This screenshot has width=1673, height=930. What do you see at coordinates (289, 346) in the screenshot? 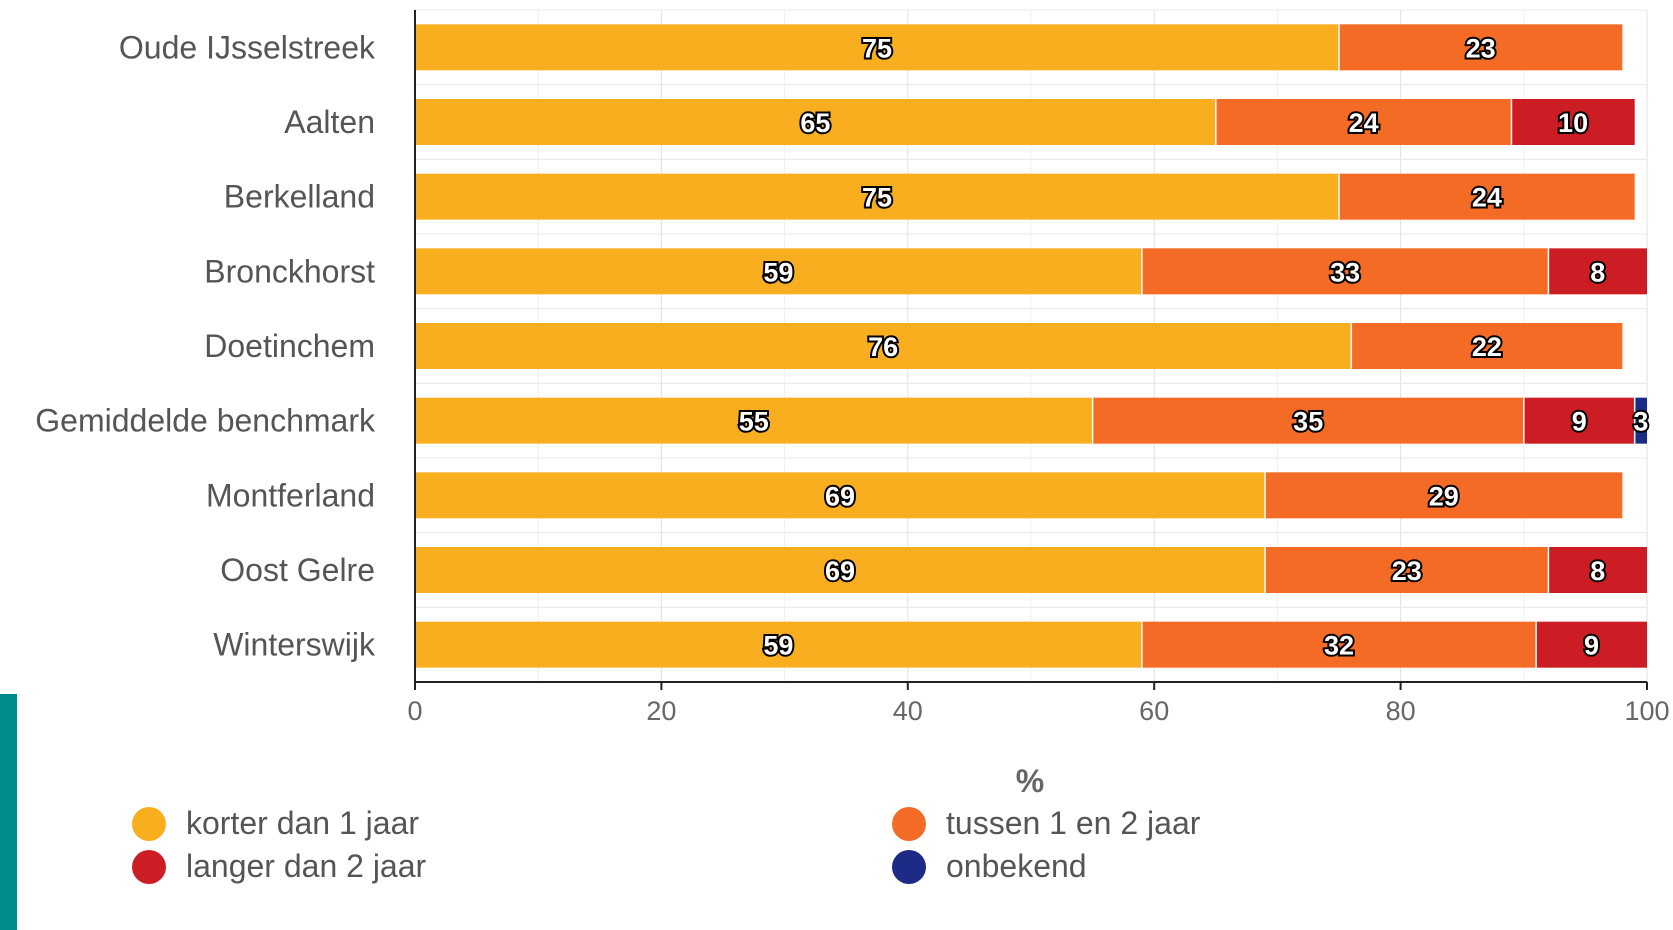
I see `category-label: Doetinchem` at bounding box center [289, 346].